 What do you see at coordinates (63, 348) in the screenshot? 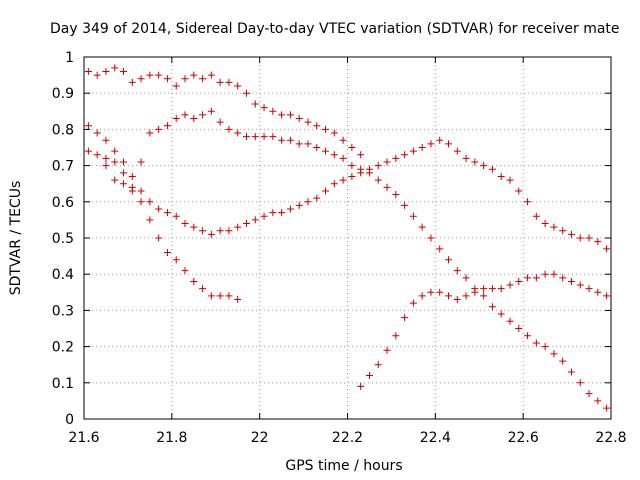
I see `y-tick-label: 0.2` at bounding box center [63, 348].